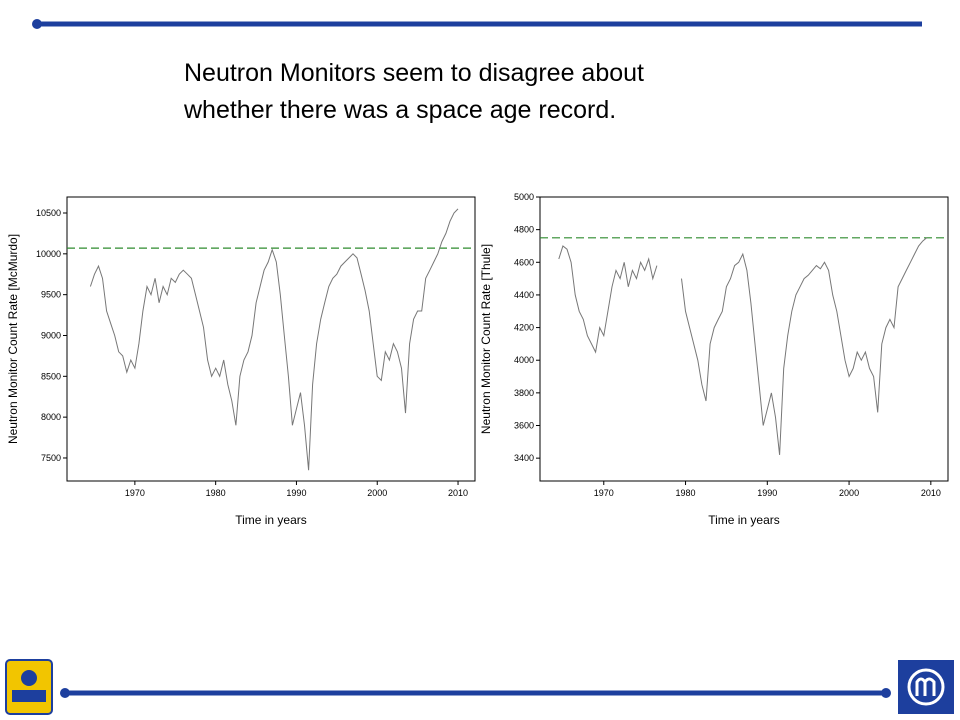 This screenshot has height=720, width=960. What do you see at coordinates (48, 213) in the screenshot?
I see `y-tick-label: 10500` at bounding box center [48, 213].